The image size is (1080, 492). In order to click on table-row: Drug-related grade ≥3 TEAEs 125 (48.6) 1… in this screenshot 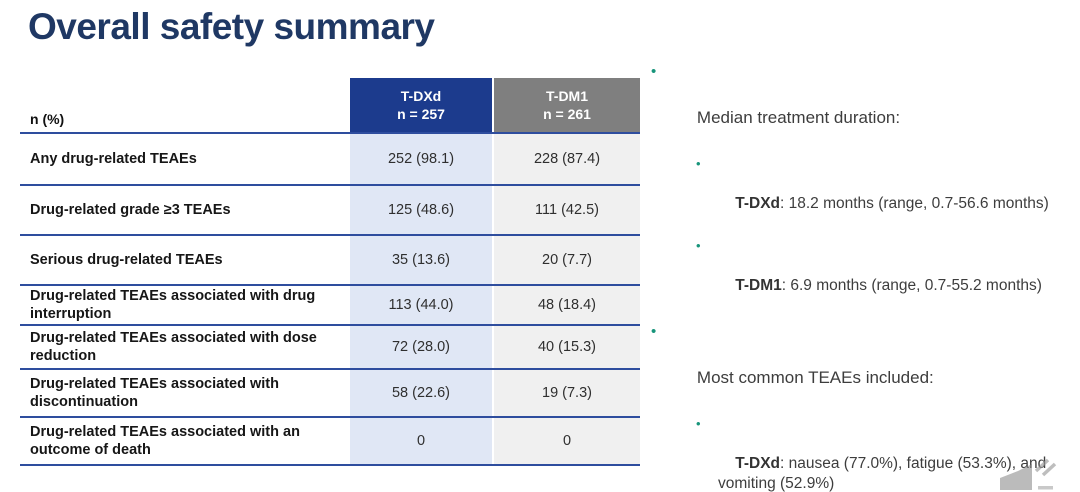, I will do `click(330, 211)`.